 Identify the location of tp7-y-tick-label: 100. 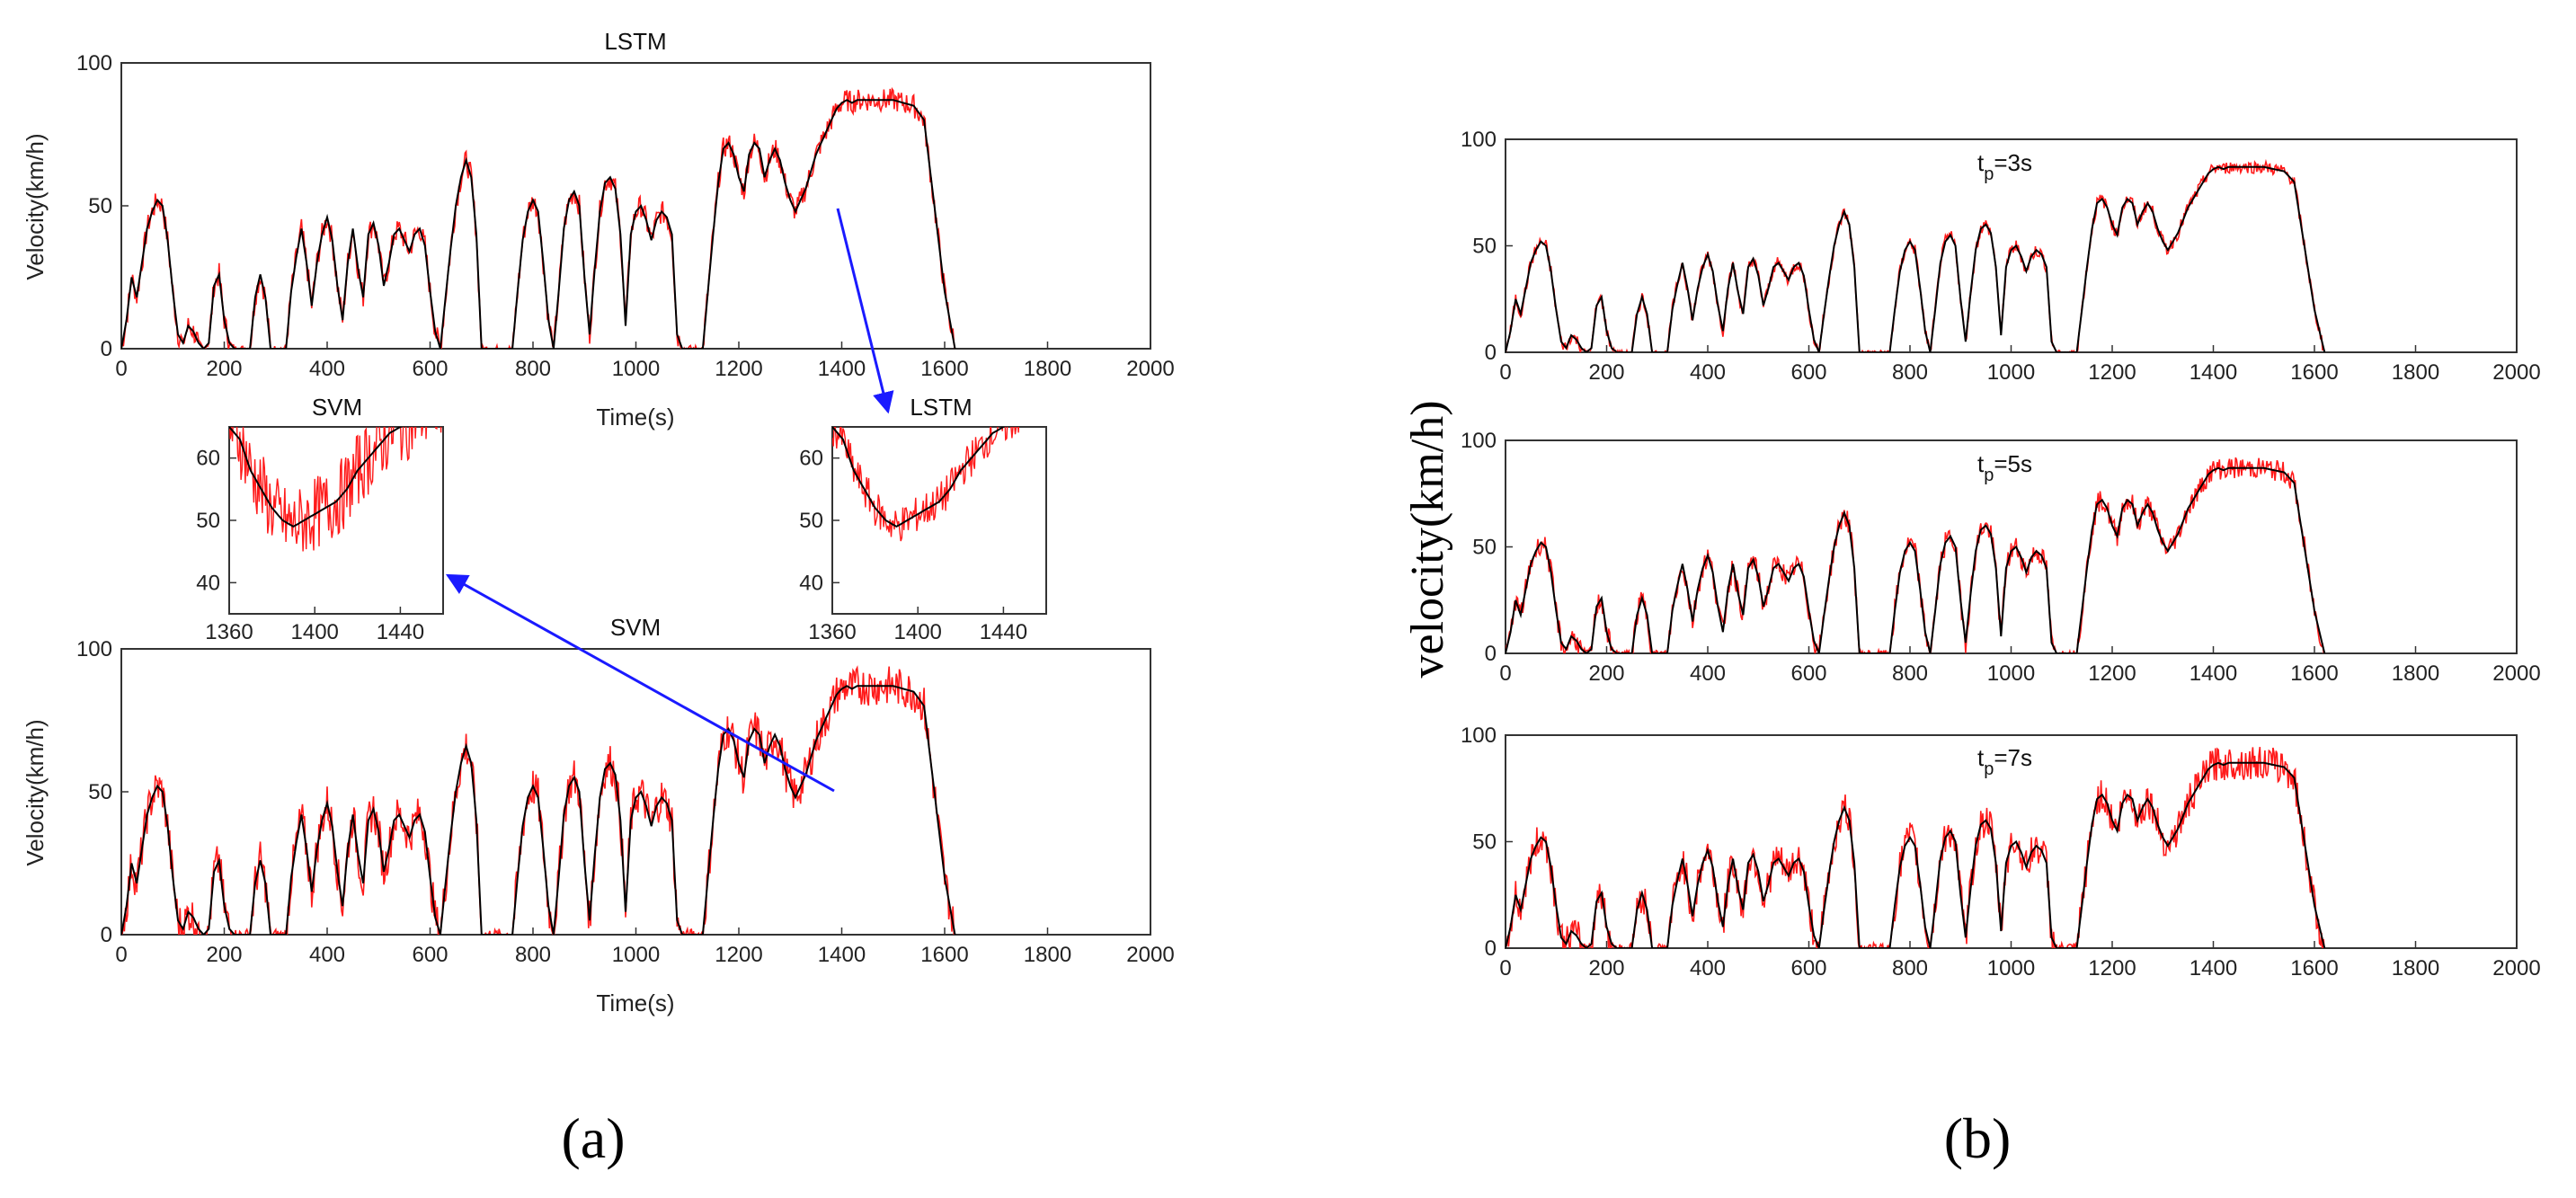
(1479, 735).